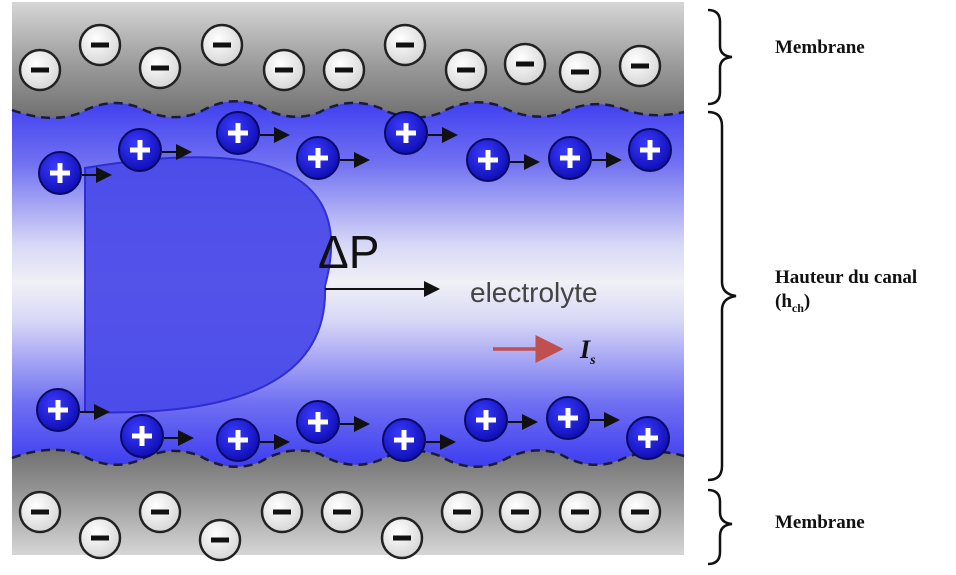 The height and width of the screenshot is (575, 956). Describe the element at coordinates (820, 47) in the screenshot. I see `label-membrane-top: Membrane` at that location.